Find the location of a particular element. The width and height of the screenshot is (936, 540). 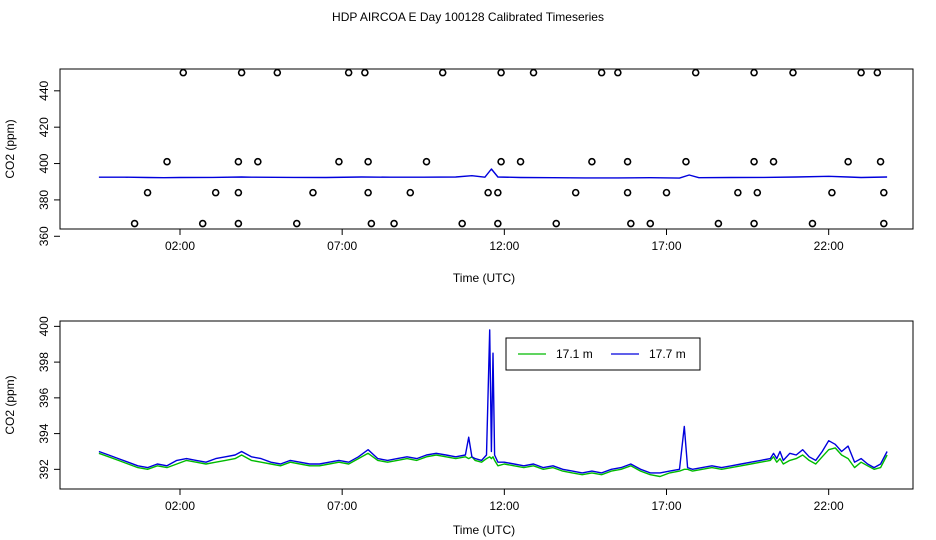

y-tick-label: 392 is located at coordinates (44, 469).